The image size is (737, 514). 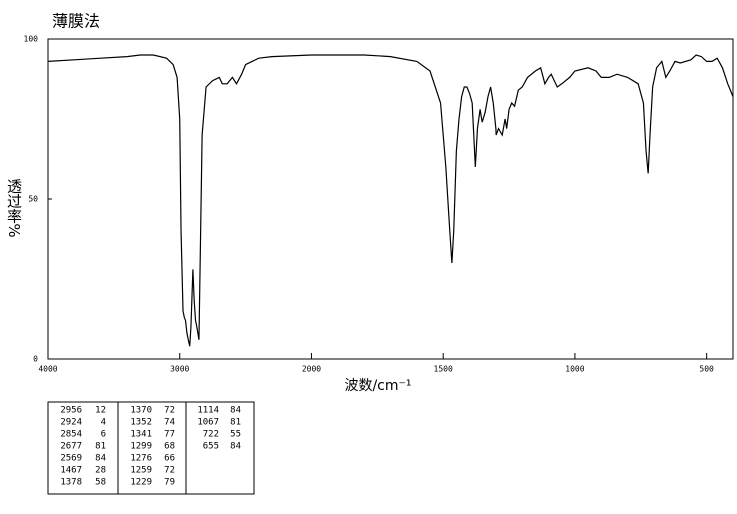 What do you see at coordinates (179, 369) in the screenshot?
I see `x-tick-label: 3000` at bounding box center [179, 369].